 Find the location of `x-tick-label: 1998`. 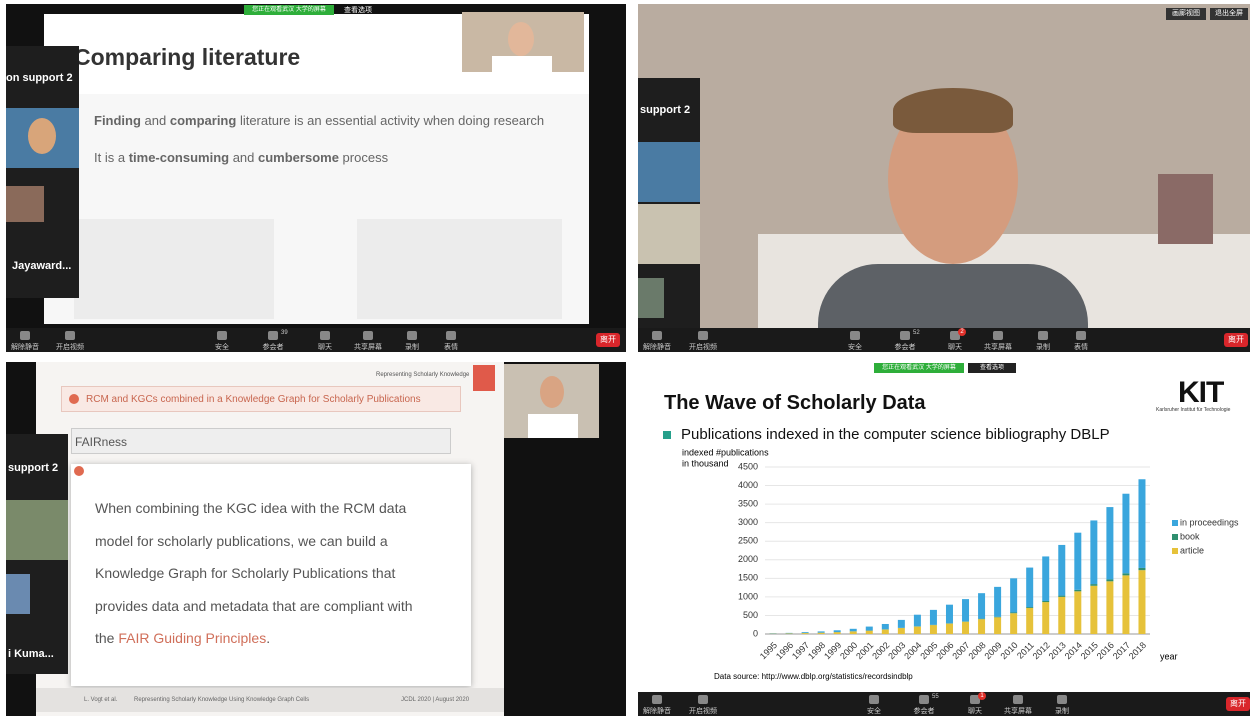

x-tick-label: 1998 is located at coordinates (816, 650).